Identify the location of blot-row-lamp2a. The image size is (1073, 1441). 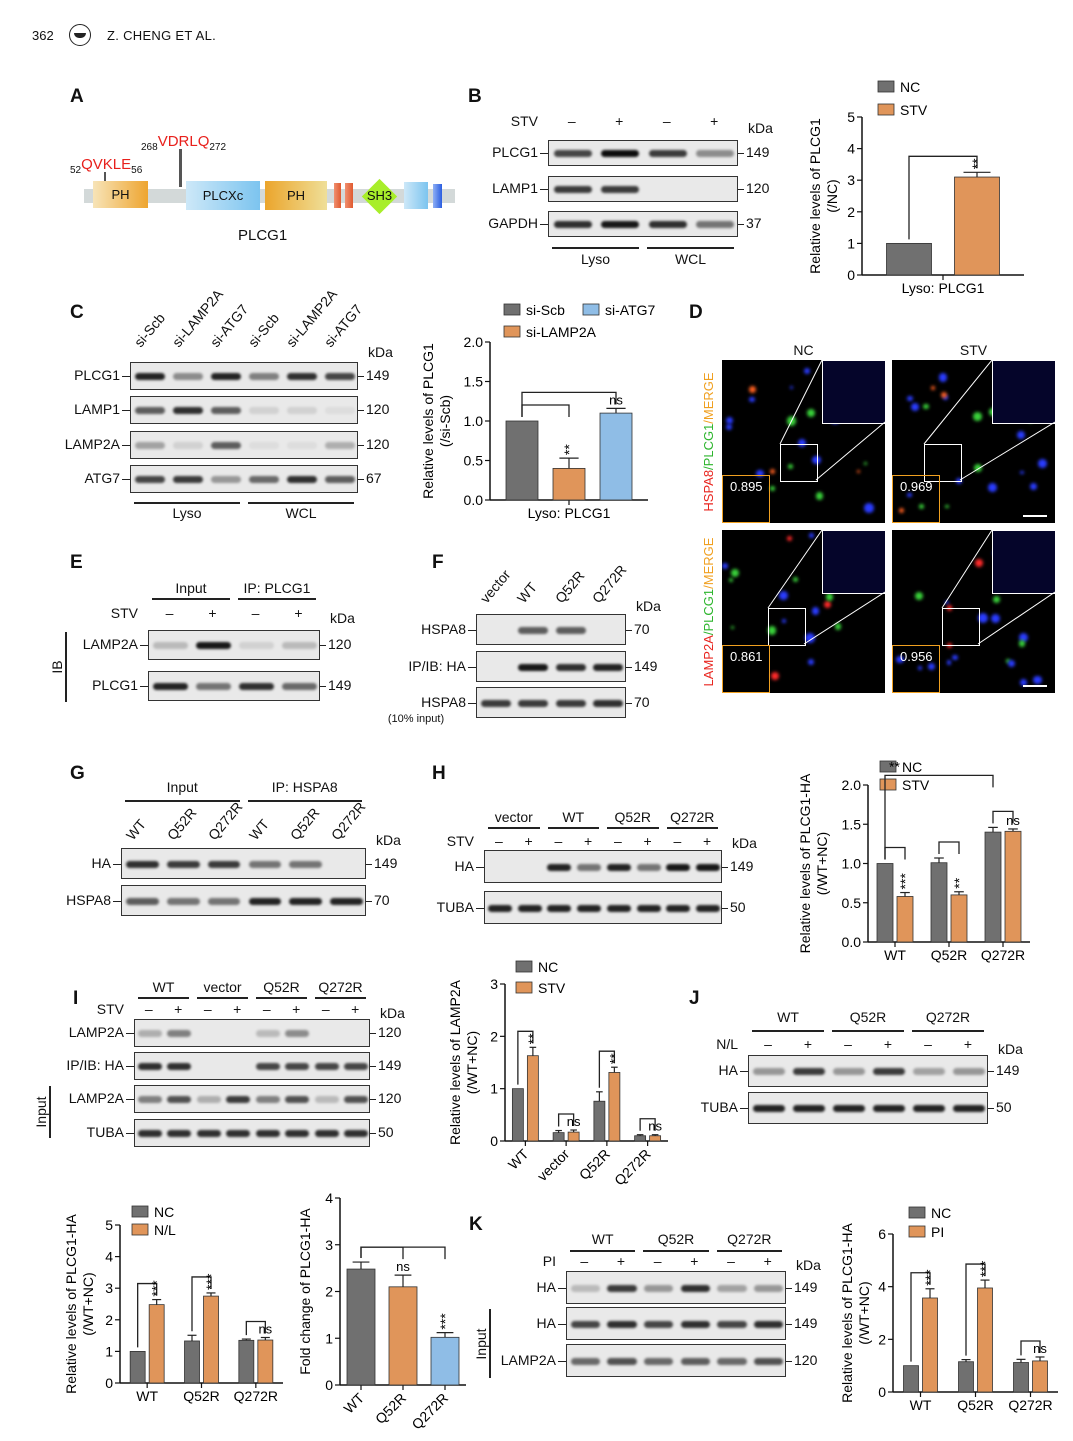
(252, 1033).